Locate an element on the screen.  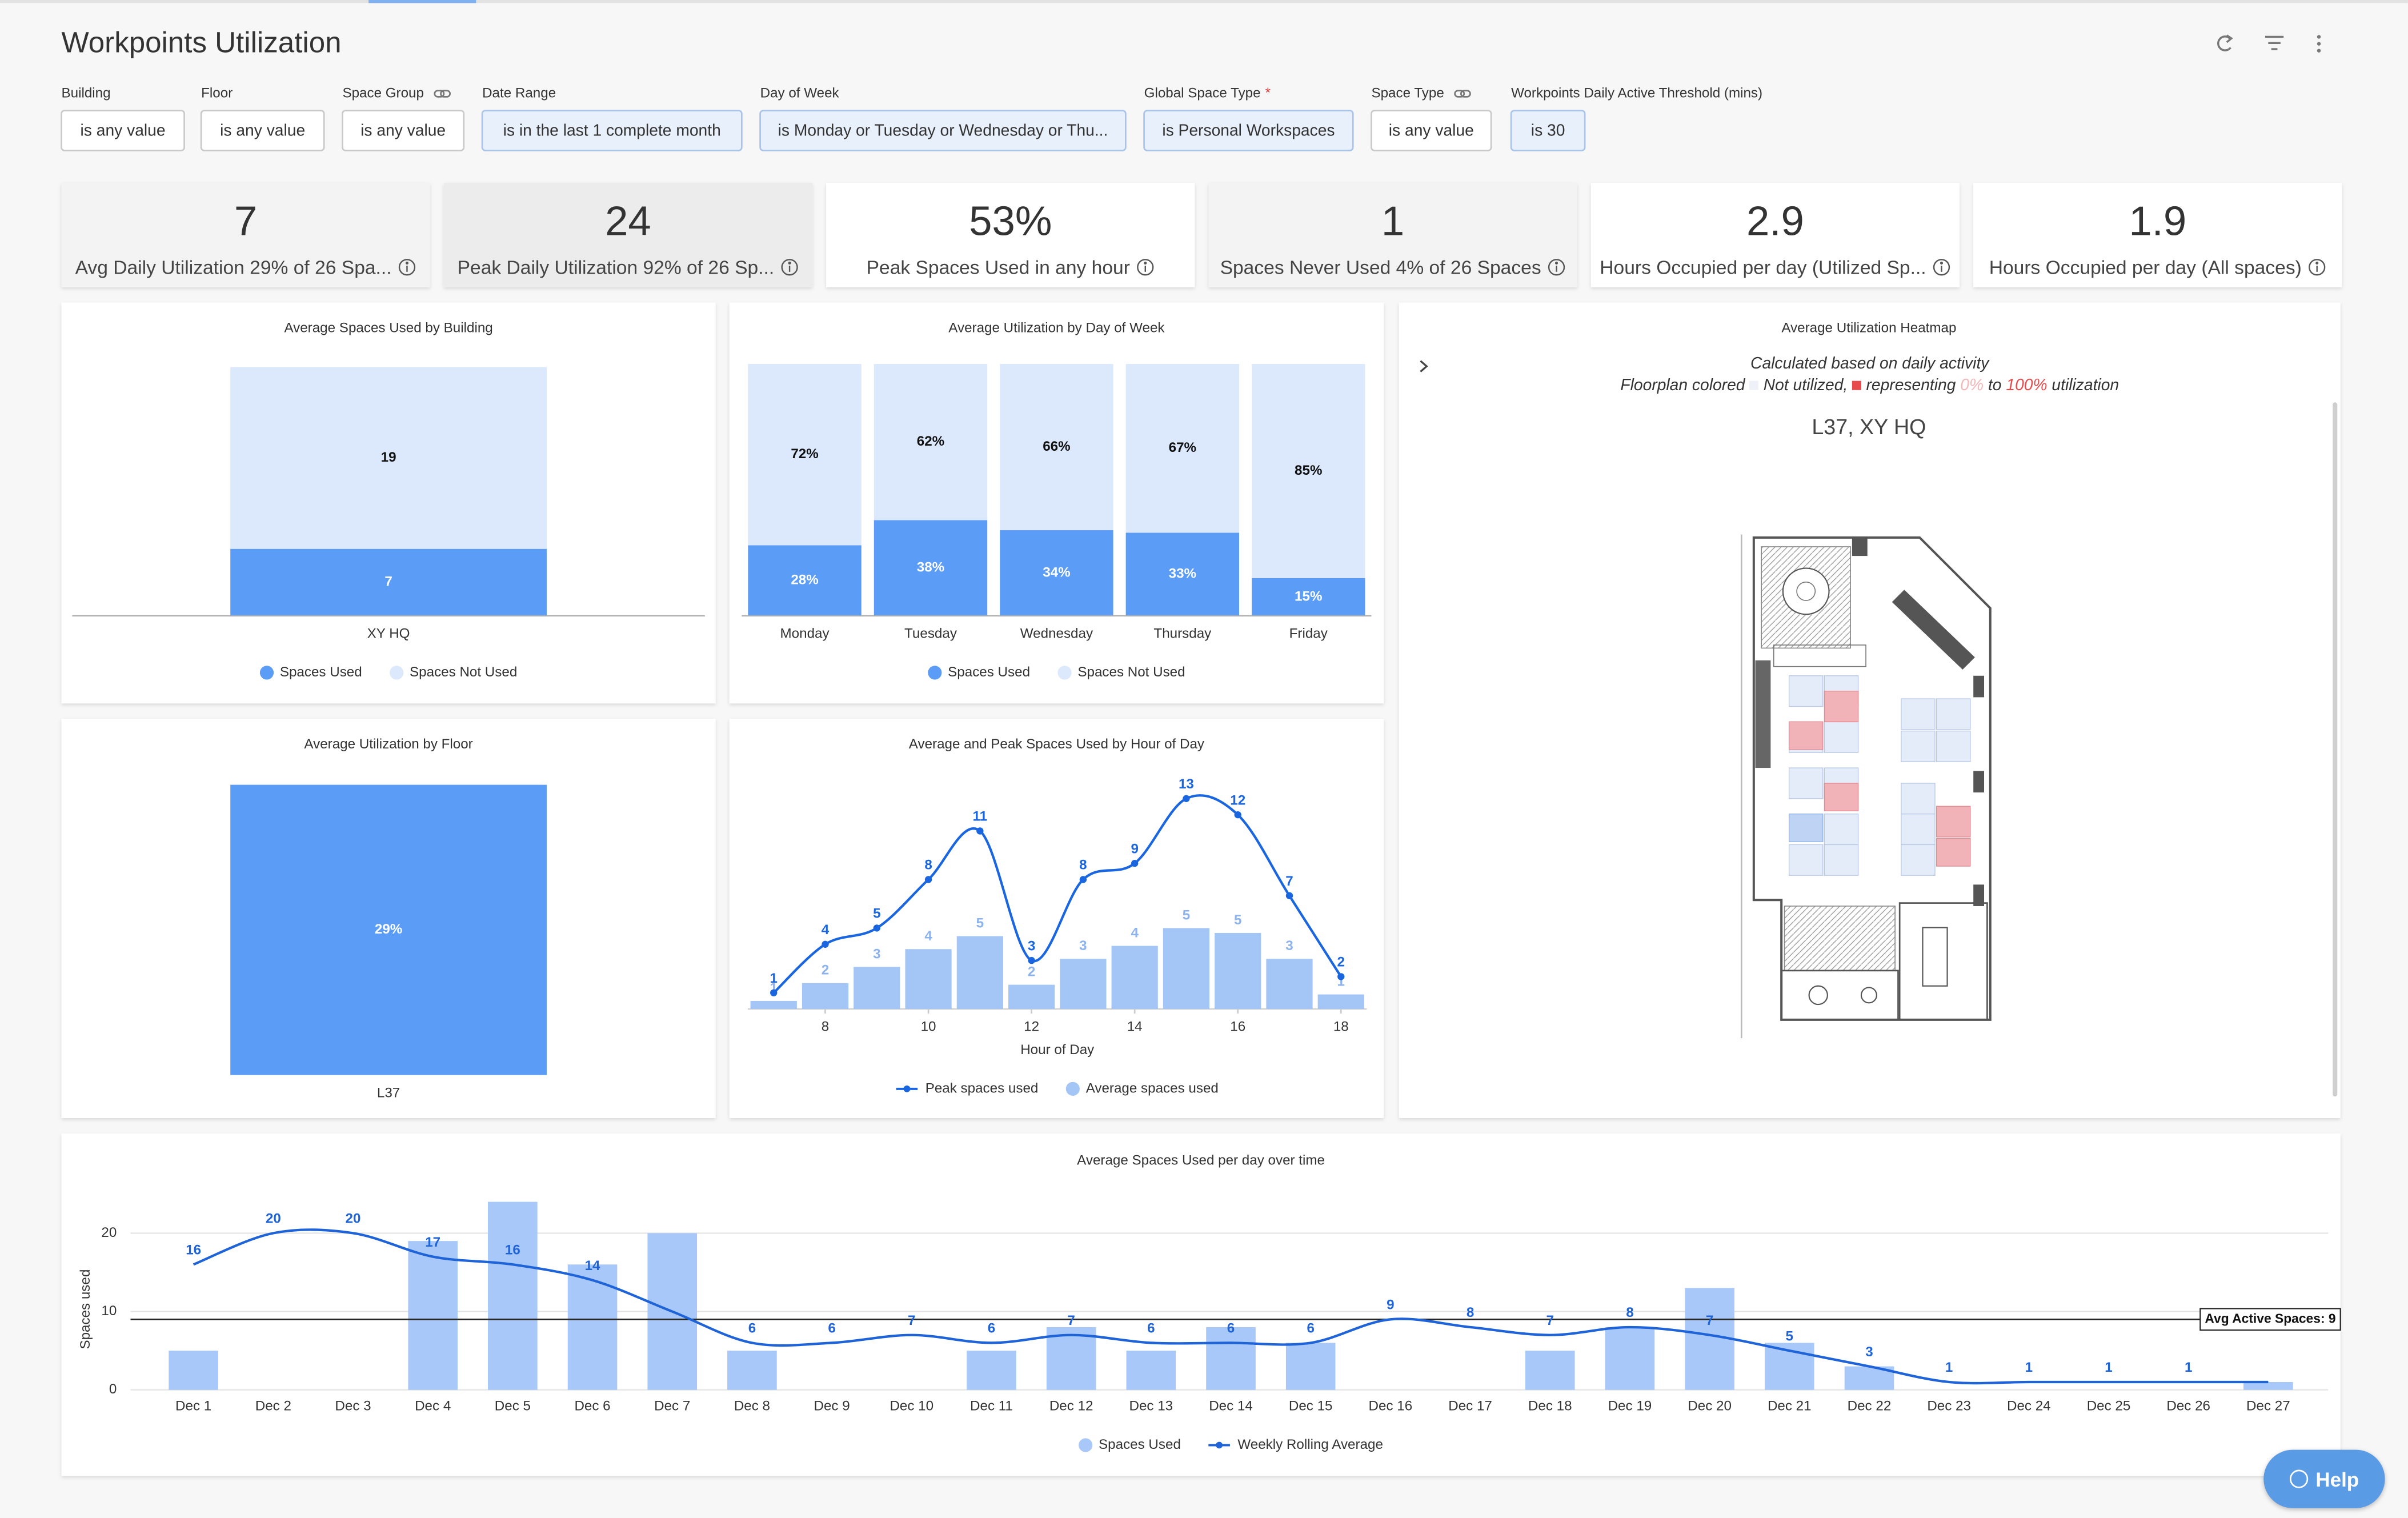
x-tick-label: Dec 23 is located at coordinates (1949, 1406).